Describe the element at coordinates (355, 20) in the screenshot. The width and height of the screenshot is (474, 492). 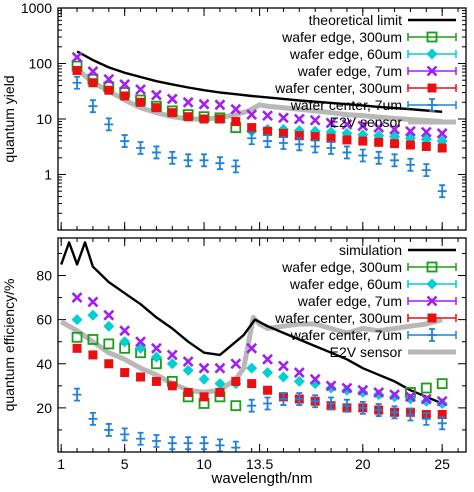
I see `legend-theoretical-limit-label: theoretical limit` at that location.